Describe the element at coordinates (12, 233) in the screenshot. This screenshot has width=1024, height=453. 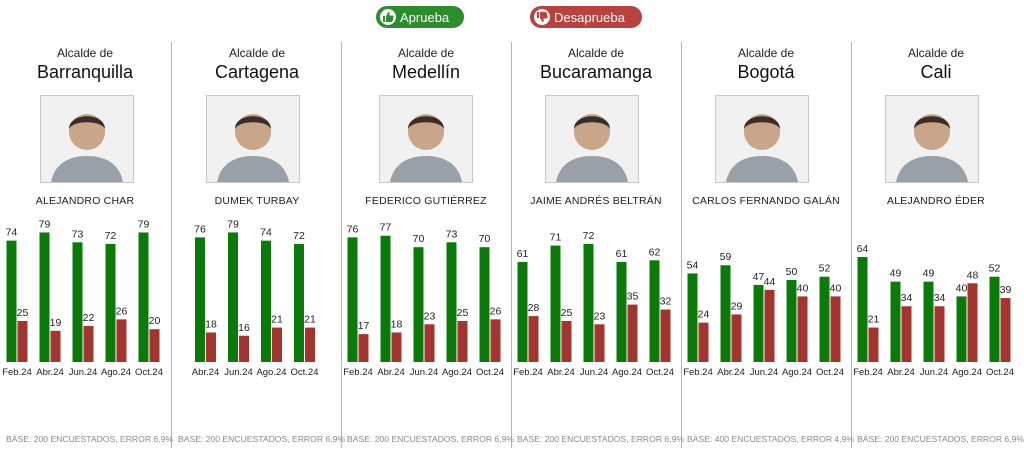
I see `data-label-approve: 74` at that location.